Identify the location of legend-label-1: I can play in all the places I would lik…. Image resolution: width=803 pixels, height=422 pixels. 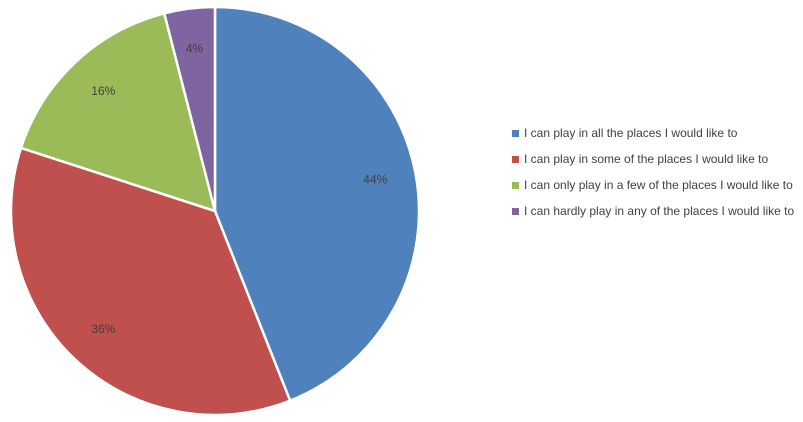
(631, 133).